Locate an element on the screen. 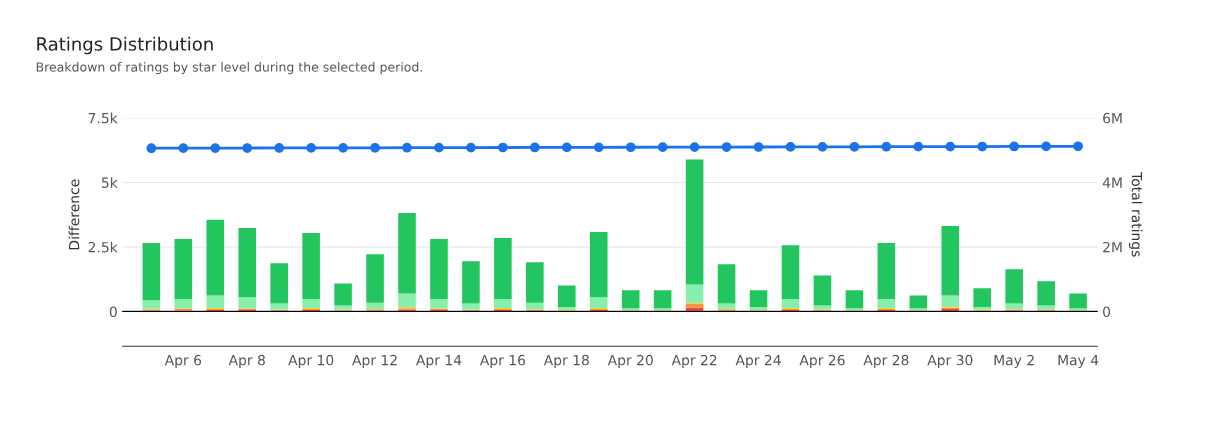  y-tick-label: 5k is located at coordinates (109, 182).